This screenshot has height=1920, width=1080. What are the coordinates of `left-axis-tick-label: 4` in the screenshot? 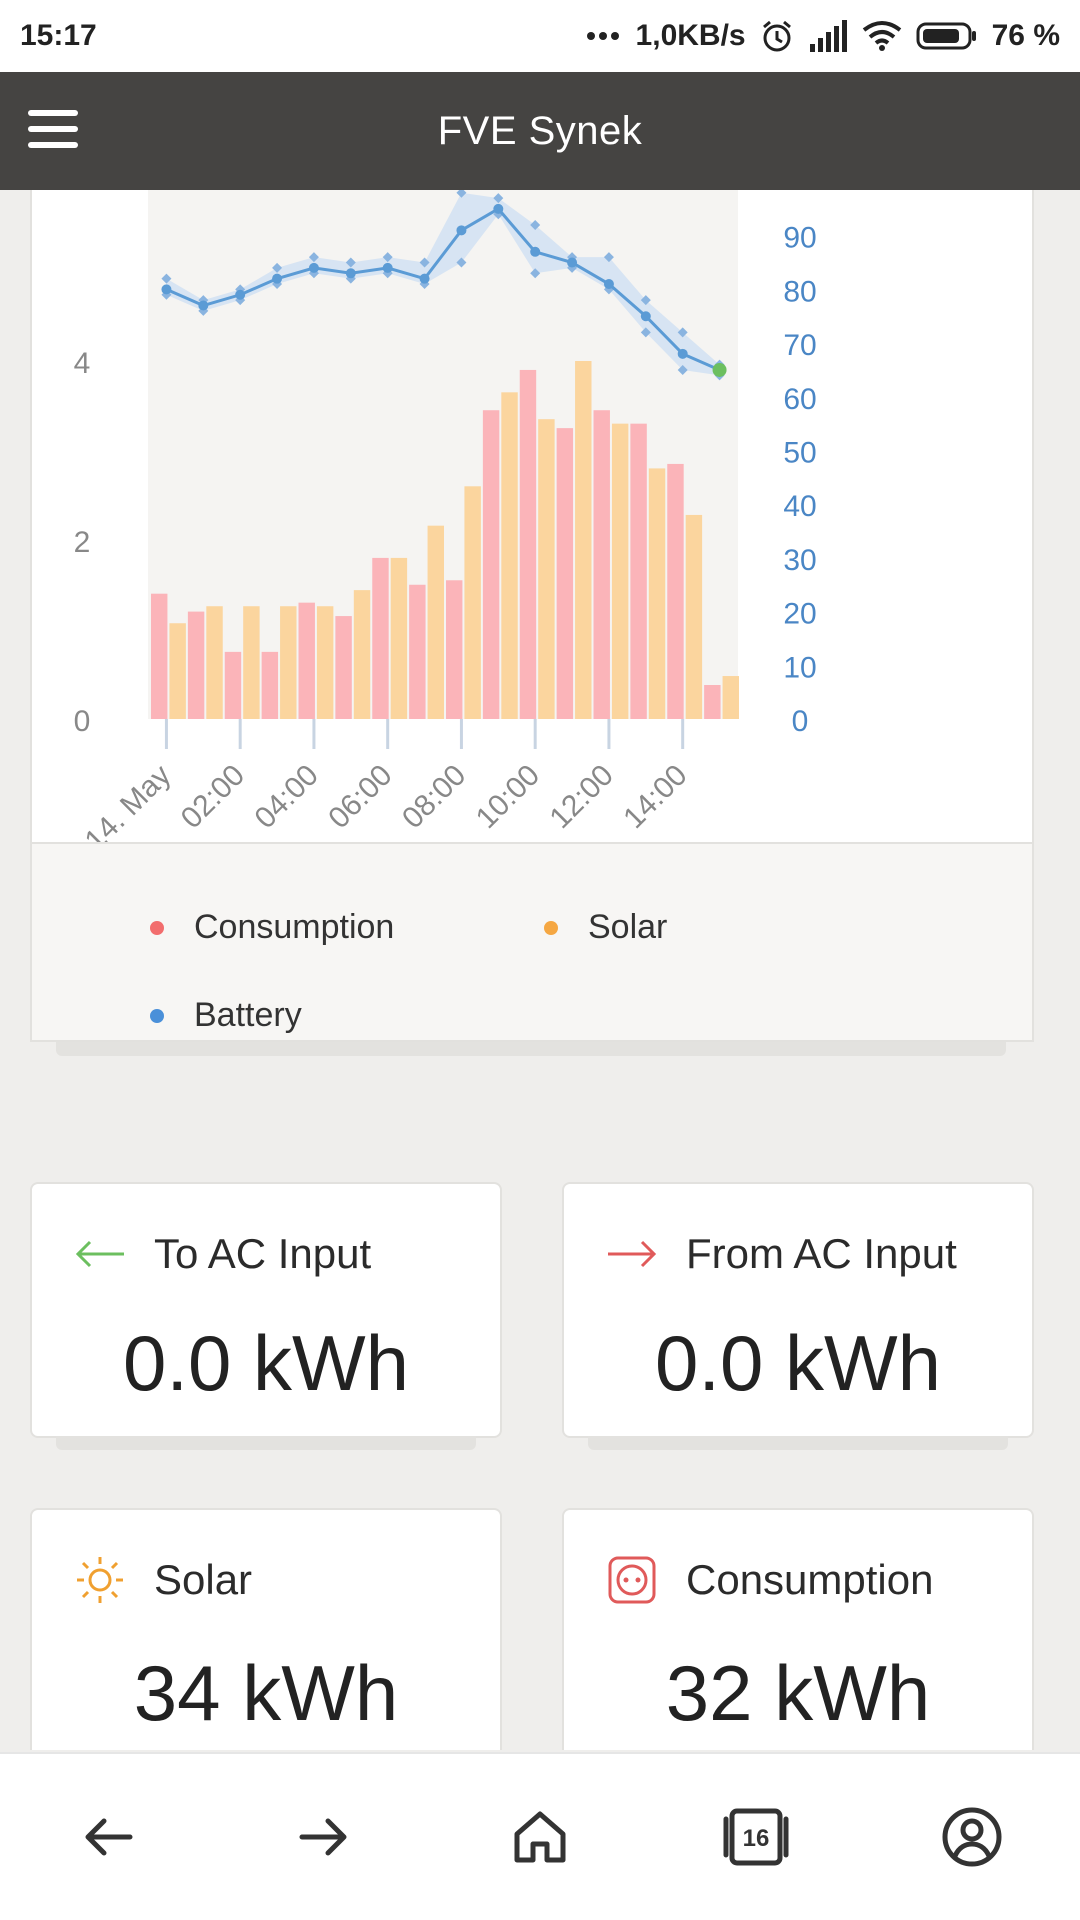 It's located at (82, 363).